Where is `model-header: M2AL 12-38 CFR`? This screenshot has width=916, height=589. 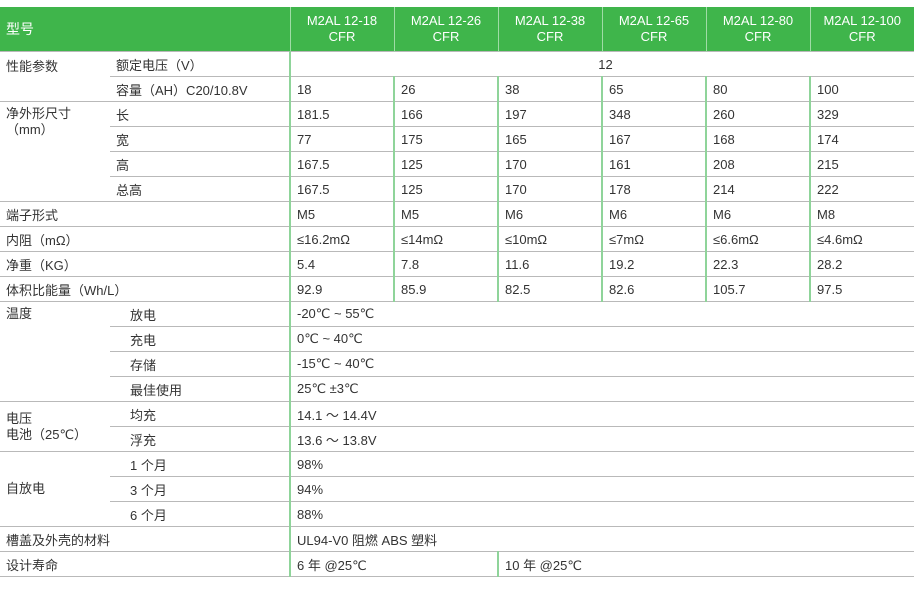 model-header: M2AL 12-38 CFR is located at coordinates (549, 29).